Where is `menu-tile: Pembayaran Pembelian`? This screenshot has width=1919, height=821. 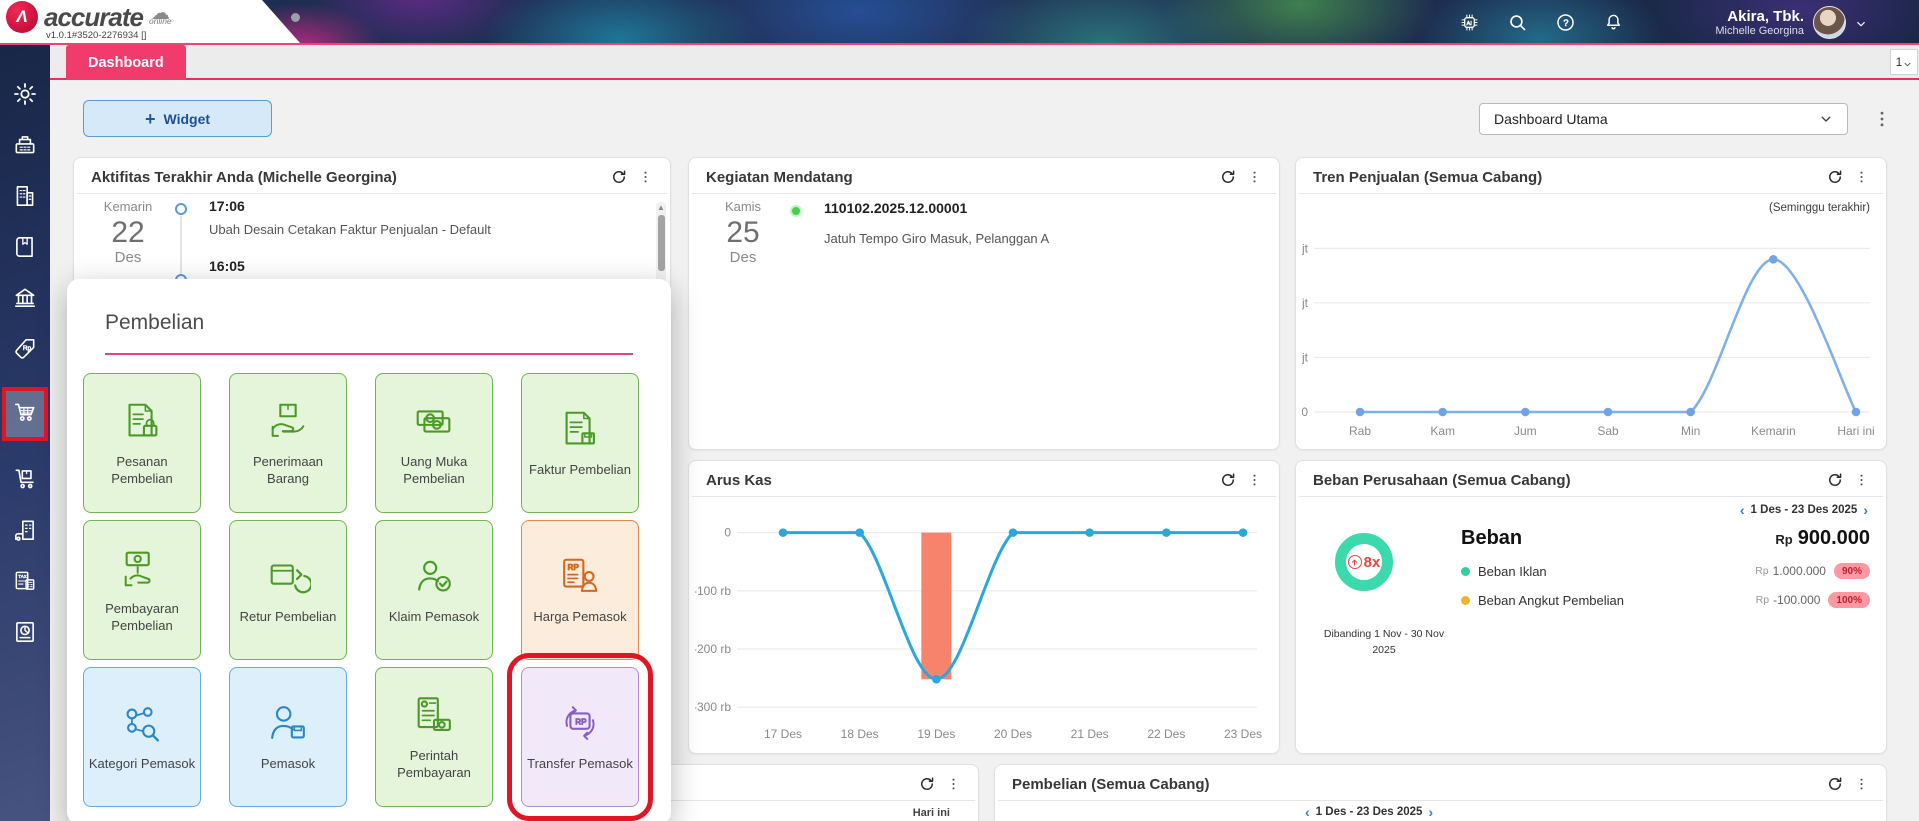
menu-tile: Pembayaran Pembelian is located at coordinates (142, 590).